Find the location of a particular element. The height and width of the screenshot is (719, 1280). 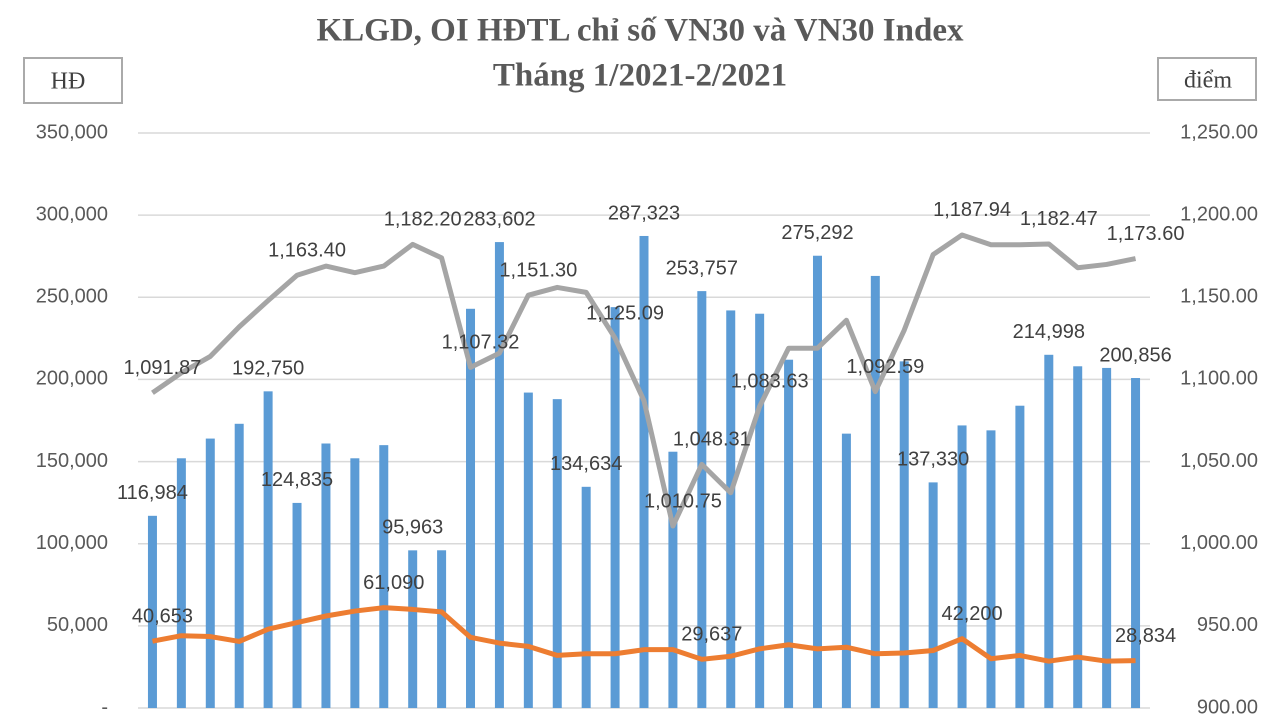

data-label: 1,182.20 is located at coordinates (423, 220).